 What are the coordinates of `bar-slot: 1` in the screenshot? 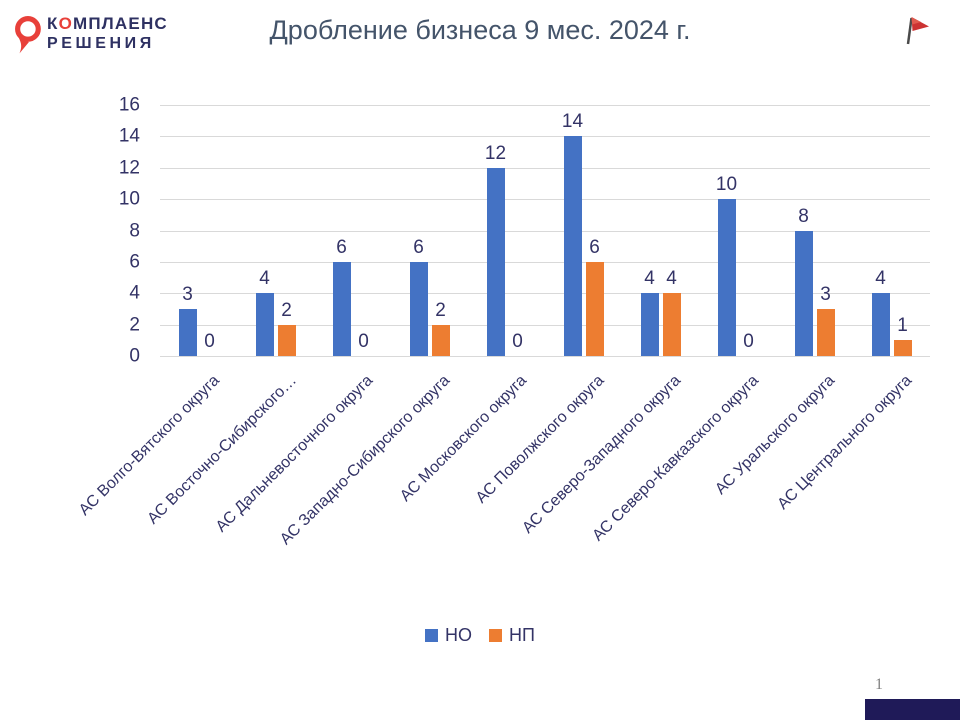 It's located at (902, 230).